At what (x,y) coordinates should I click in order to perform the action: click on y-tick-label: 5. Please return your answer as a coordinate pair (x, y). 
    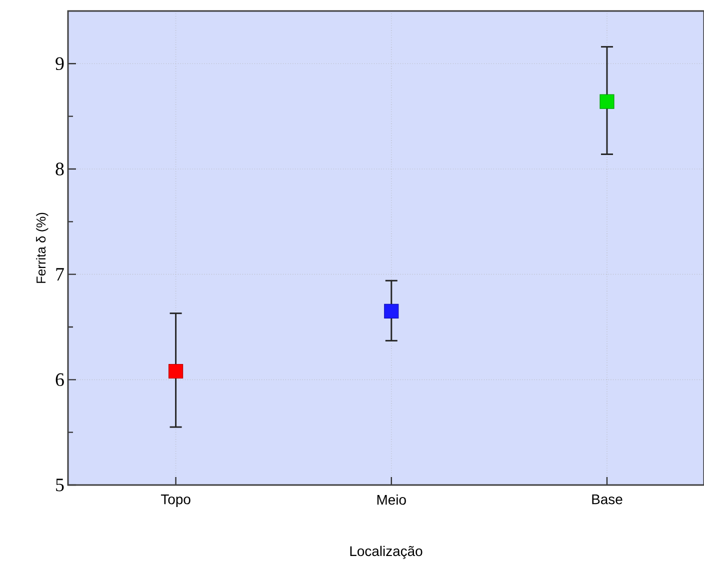
    Looking at the image, I should click on (60, 485).